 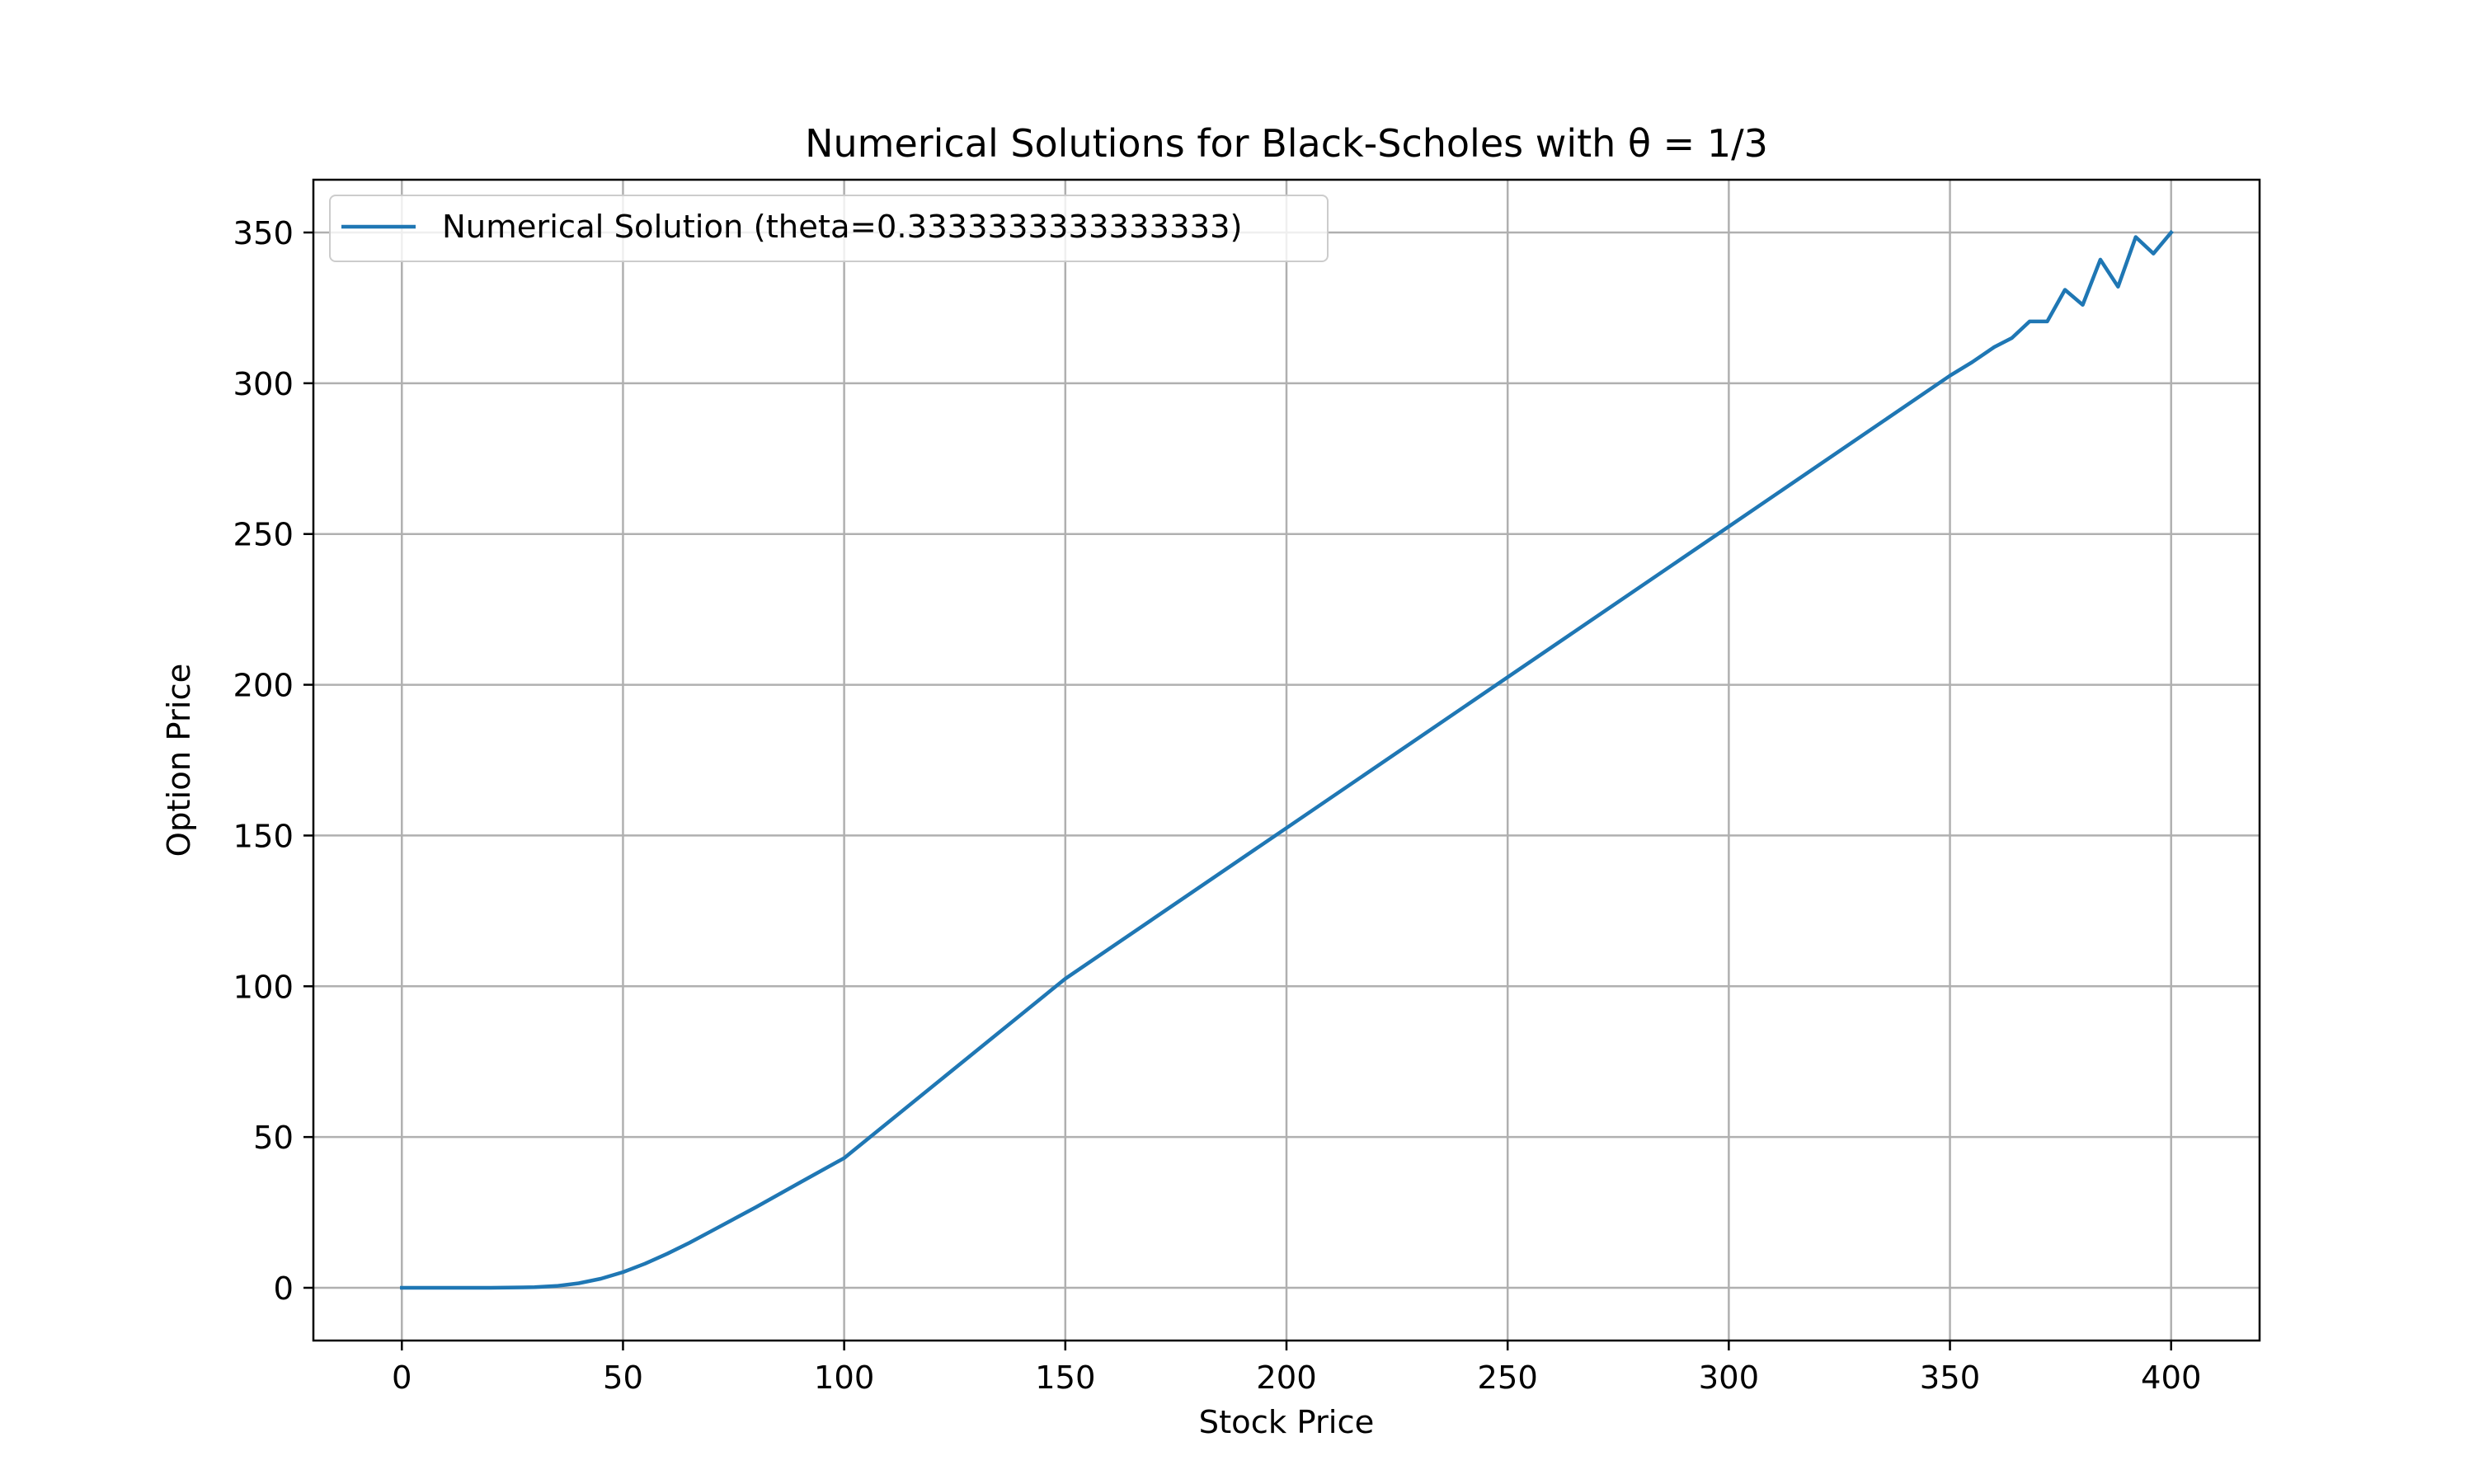 What do you see at coordinates (1729, 1378) in the screenshot?
I see `x-tick-label: 300` at bounding box center [1729, 1378].